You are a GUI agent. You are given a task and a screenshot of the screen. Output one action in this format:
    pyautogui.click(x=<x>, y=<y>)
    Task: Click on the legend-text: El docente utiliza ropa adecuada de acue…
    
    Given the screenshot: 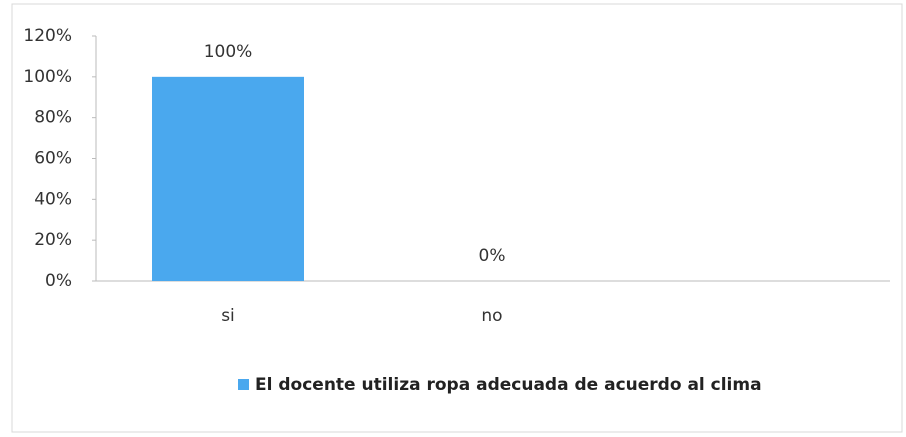 What is the action you would take?
    pyautogui.click(x=508, y=385)
    